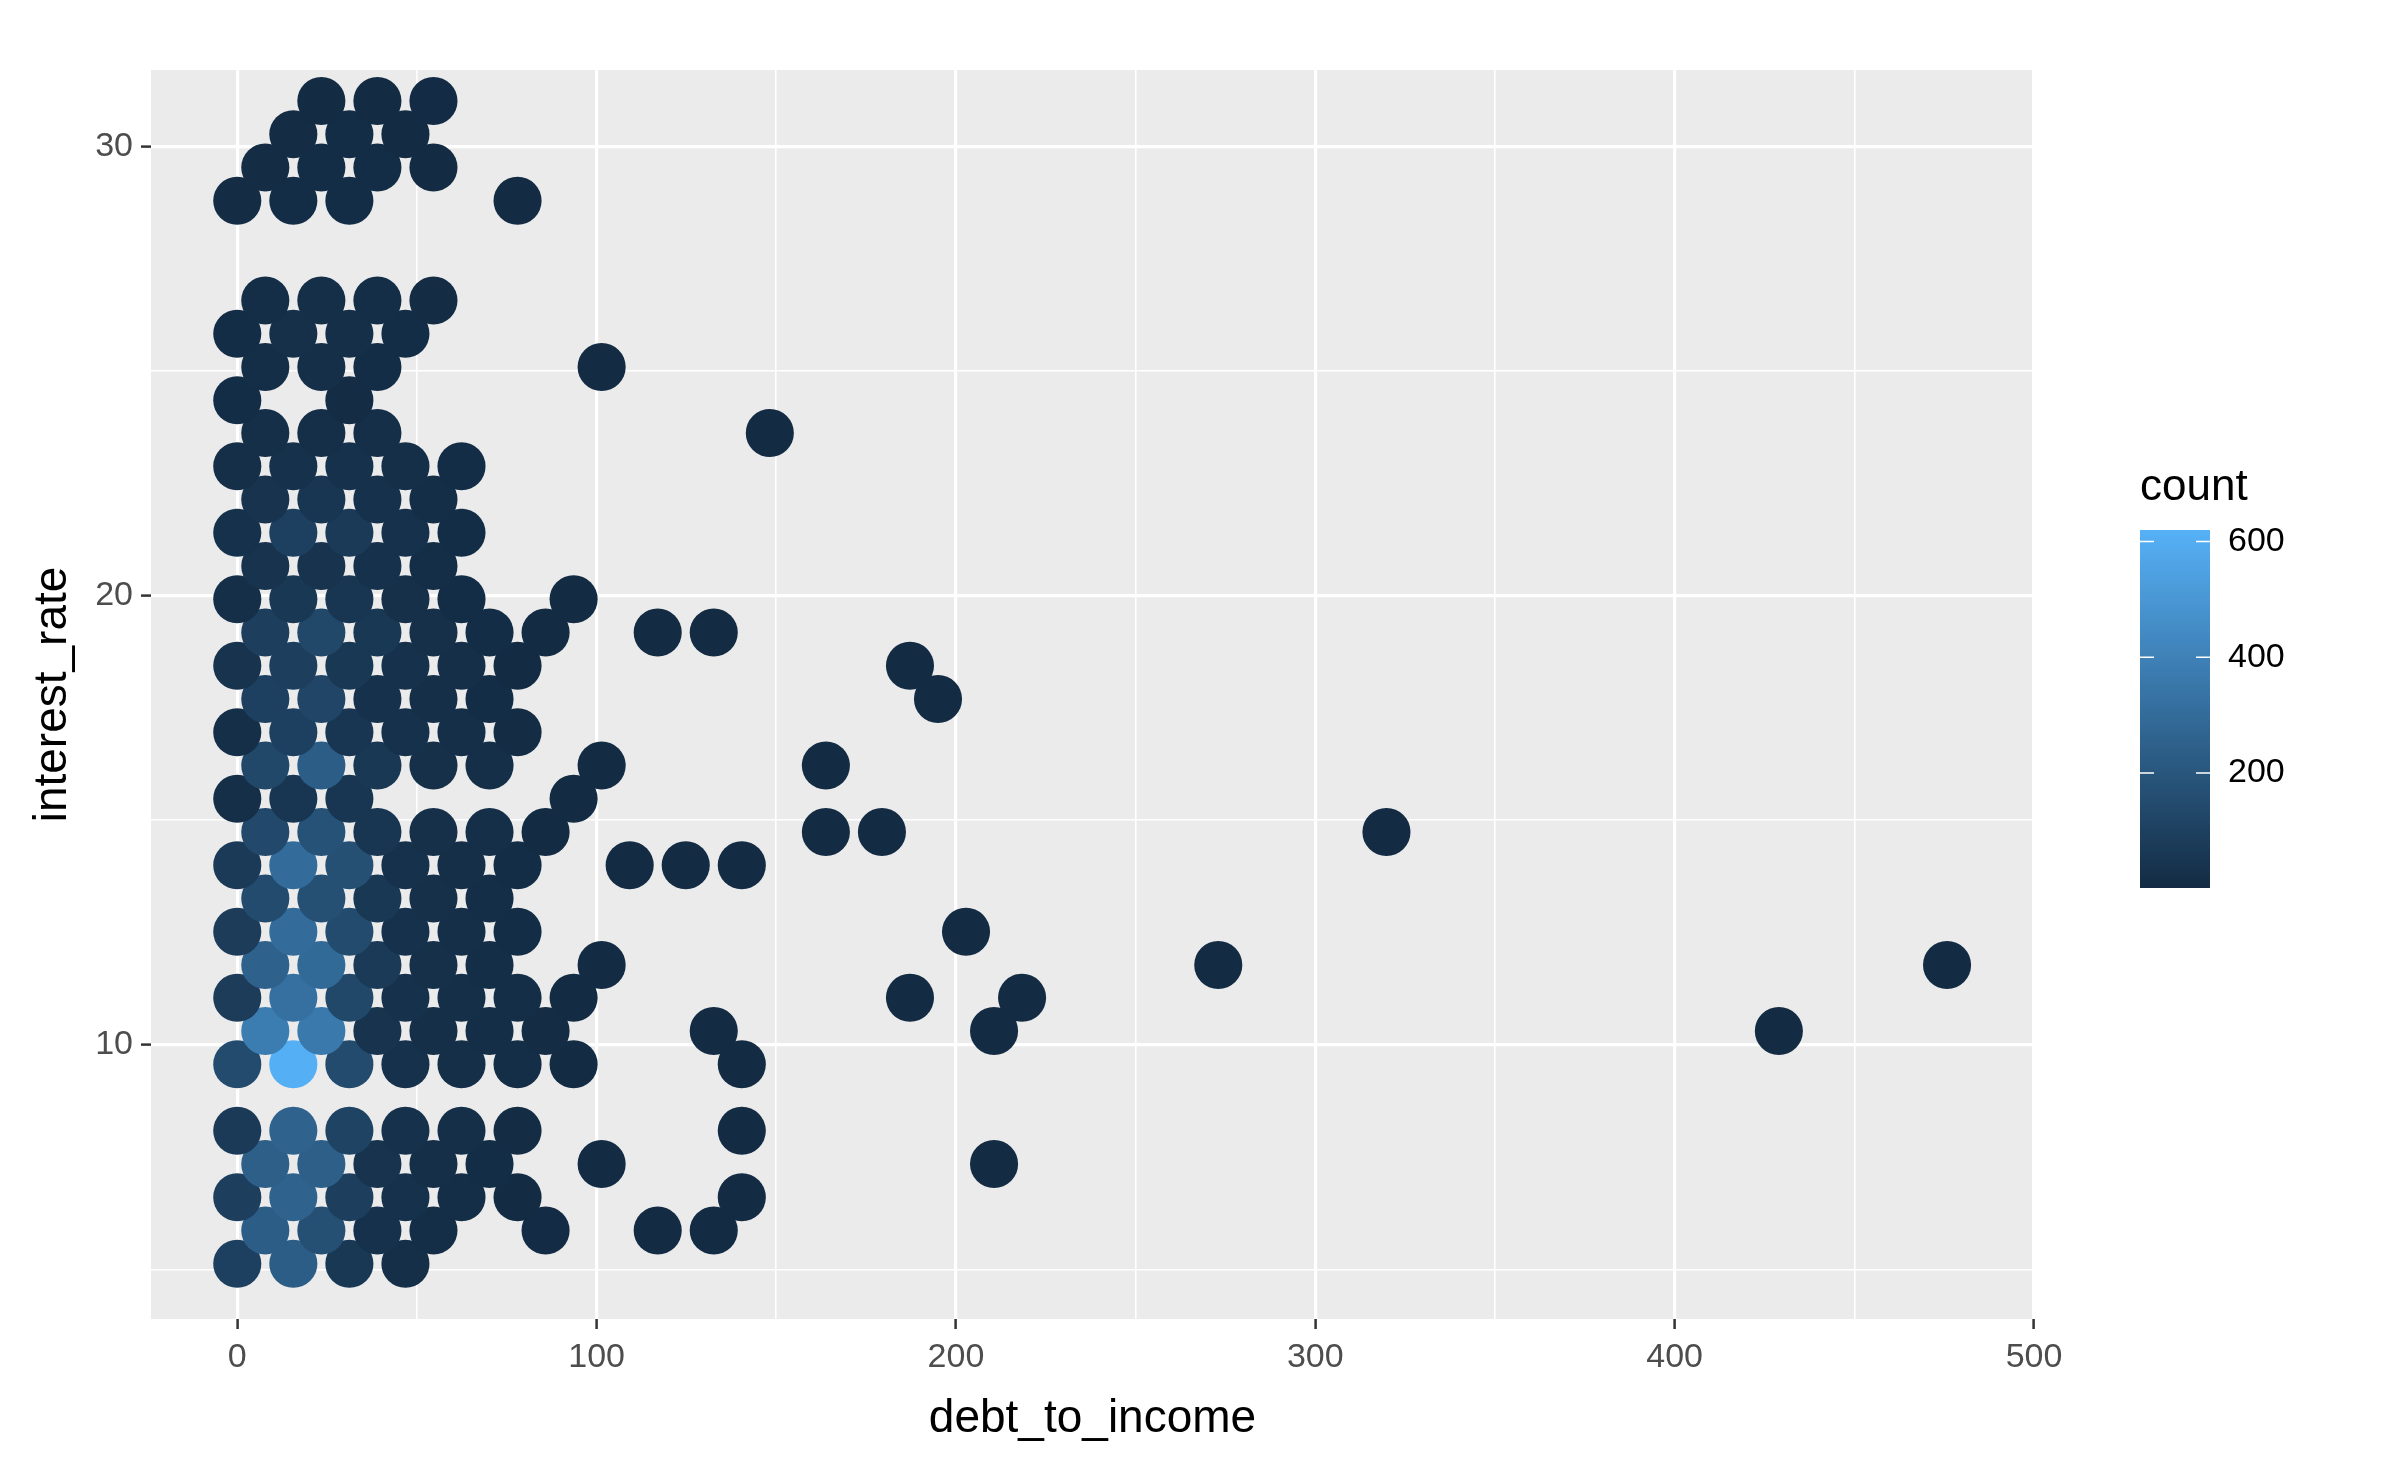  Describe the element at coordinates (50, 694) in the screenshot. I see `y-axis-title: interest_rate` at that location.